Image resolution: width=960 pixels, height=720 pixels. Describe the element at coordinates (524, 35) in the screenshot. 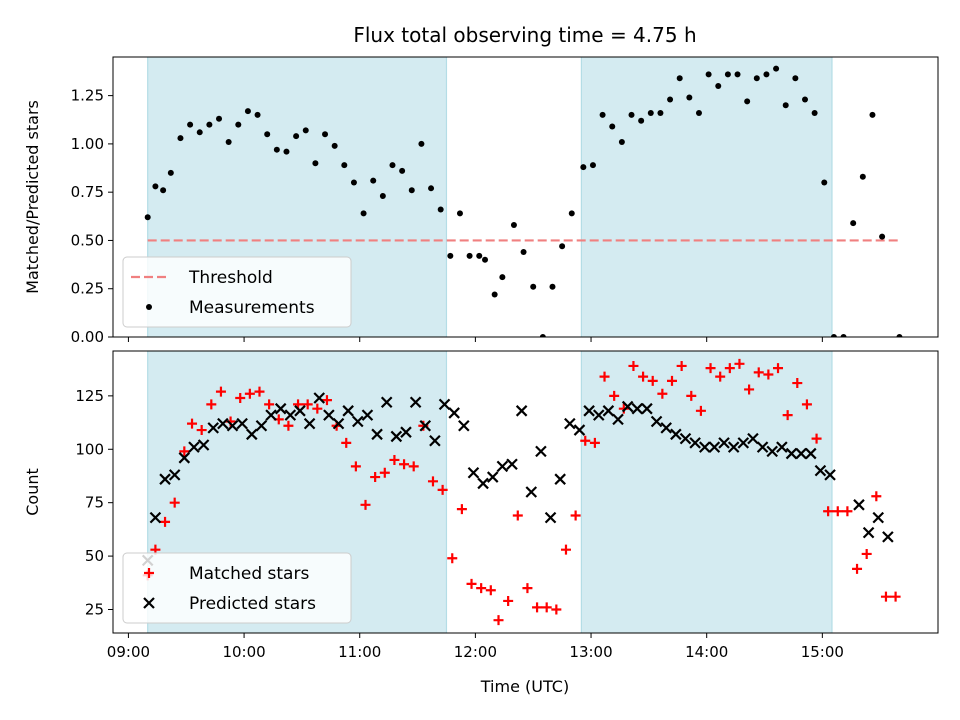

I see `chart-title: Flux total observing time = 4.75 h` at that location.